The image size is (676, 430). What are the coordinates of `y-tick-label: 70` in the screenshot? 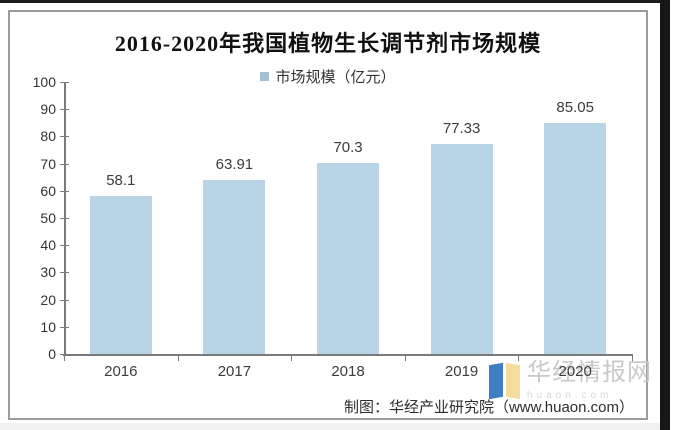 It's located at (48, 163).